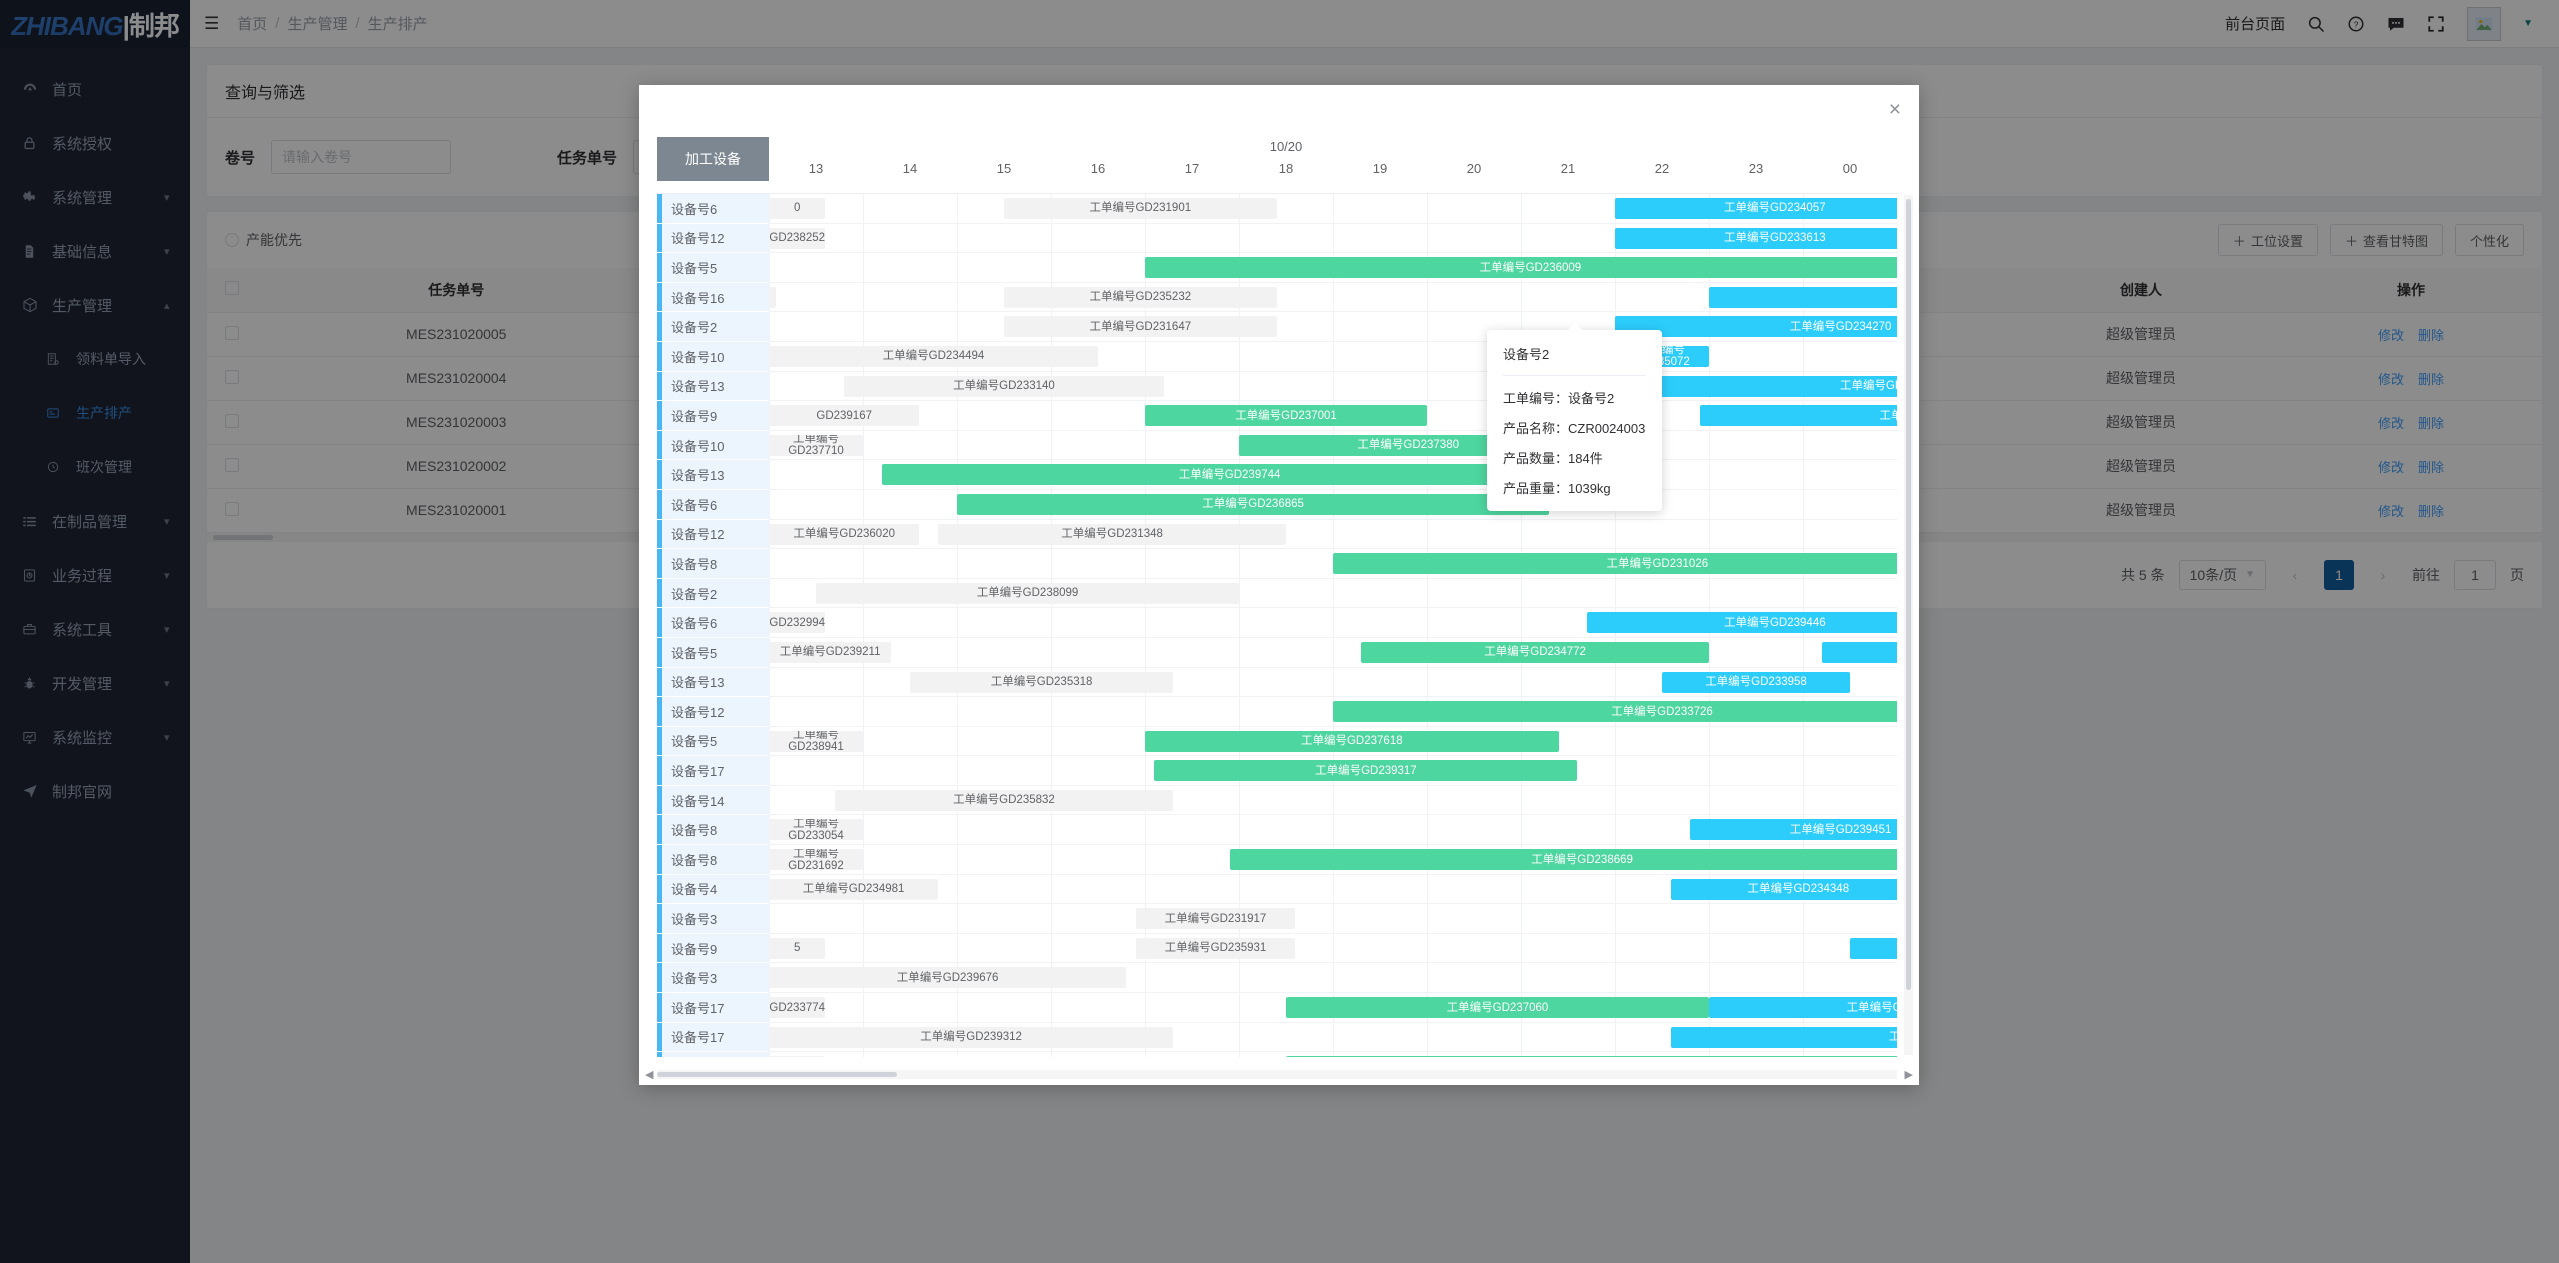  Describe the element at coordinates (95, 629) in the screenshot. I see `sidebar-item-10: 系统工具 ▾` at that location.